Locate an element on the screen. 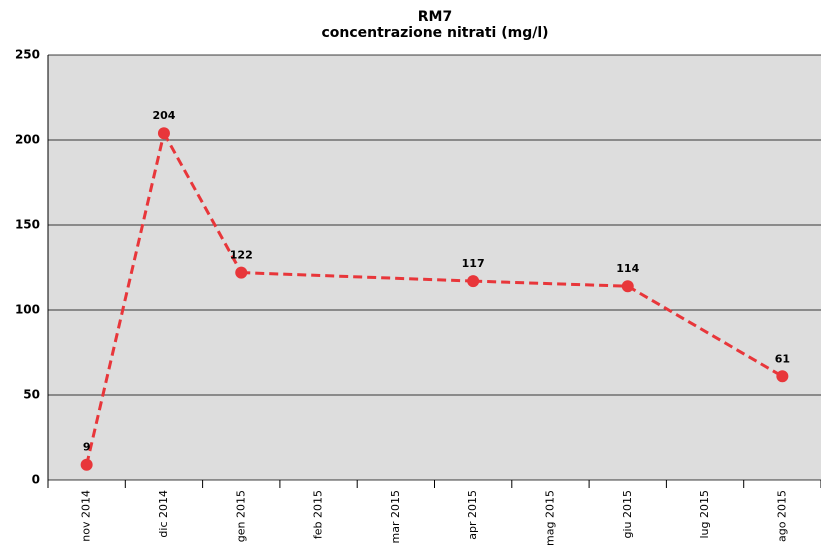 This screenshot has height=553, width=821. chart-subtitle: concentrazione nitrati (mg/l) is located at coordinates (434, 33).